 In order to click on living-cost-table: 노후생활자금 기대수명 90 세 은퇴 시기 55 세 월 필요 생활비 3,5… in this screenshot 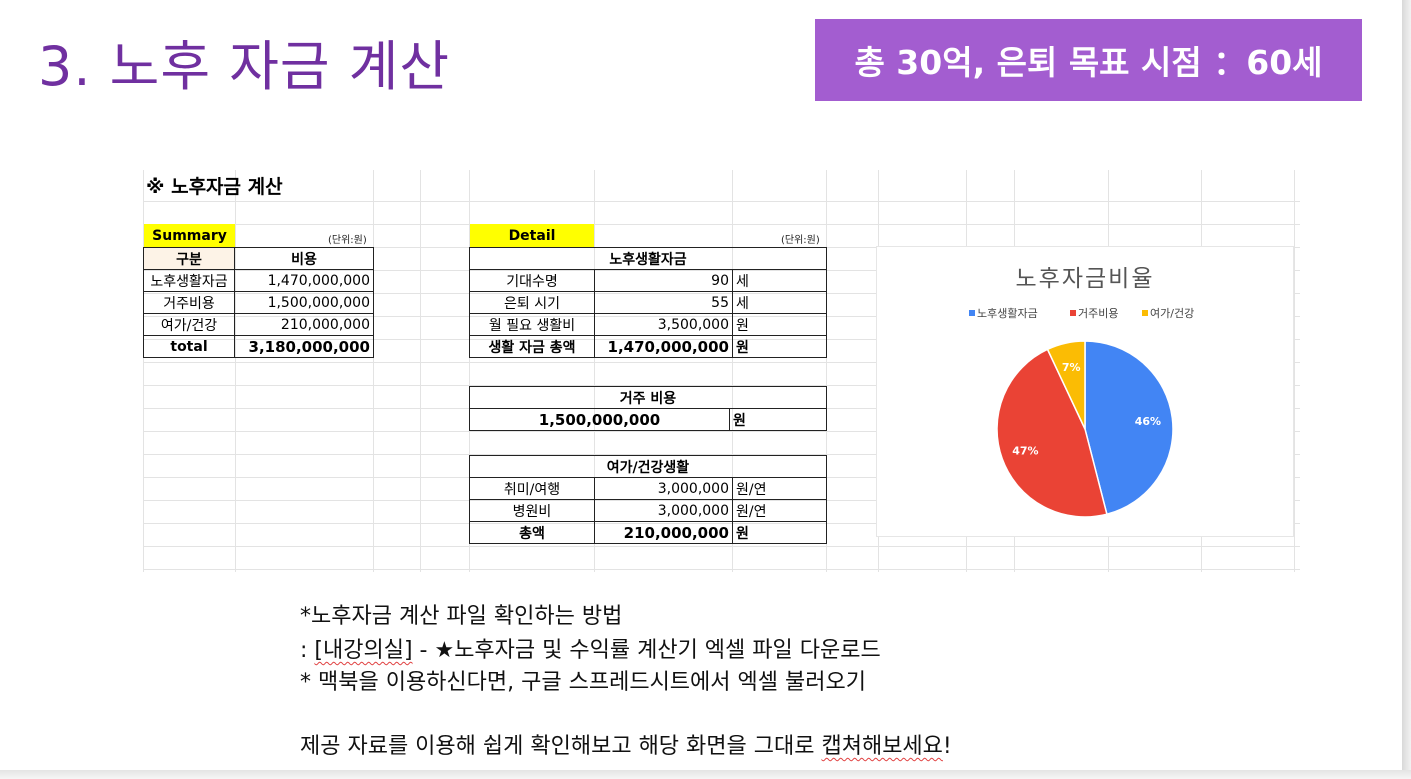, I will do `click(648, 302)`.